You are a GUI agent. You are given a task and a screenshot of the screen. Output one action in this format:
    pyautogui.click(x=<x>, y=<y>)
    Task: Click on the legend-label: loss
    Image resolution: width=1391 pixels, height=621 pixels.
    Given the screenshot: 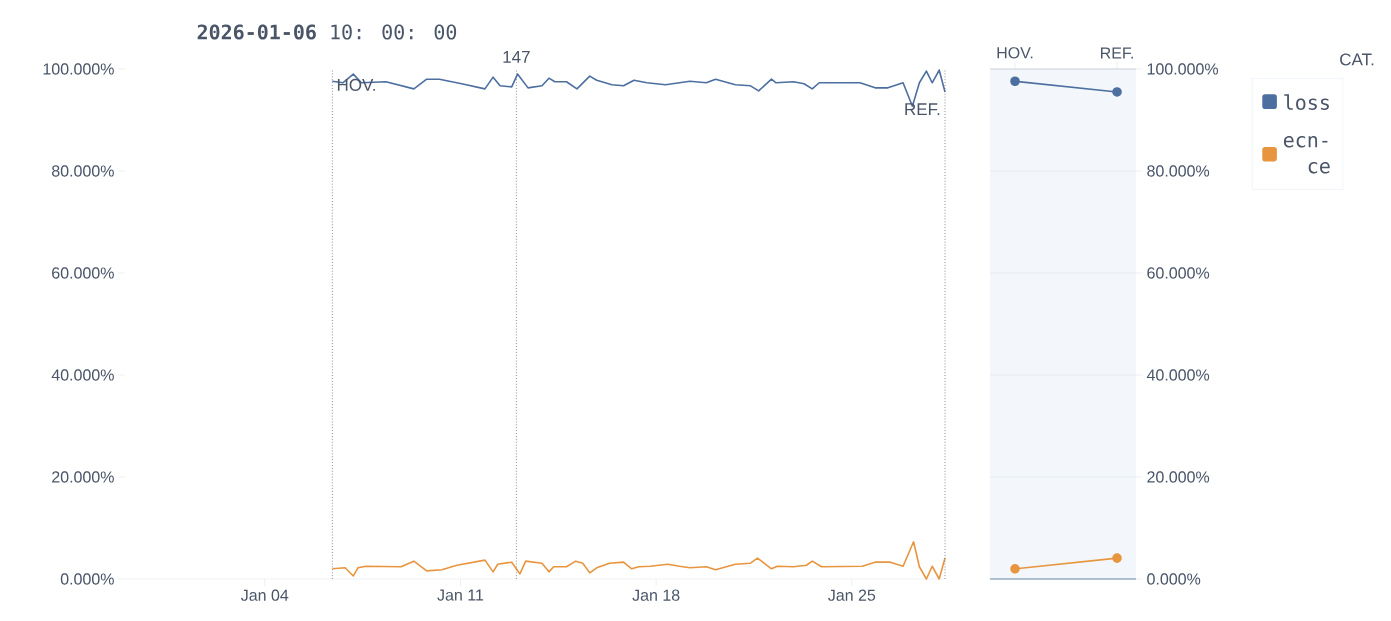 What is the action you would take?
    pyautogui.click(x=1306, y=102)
    